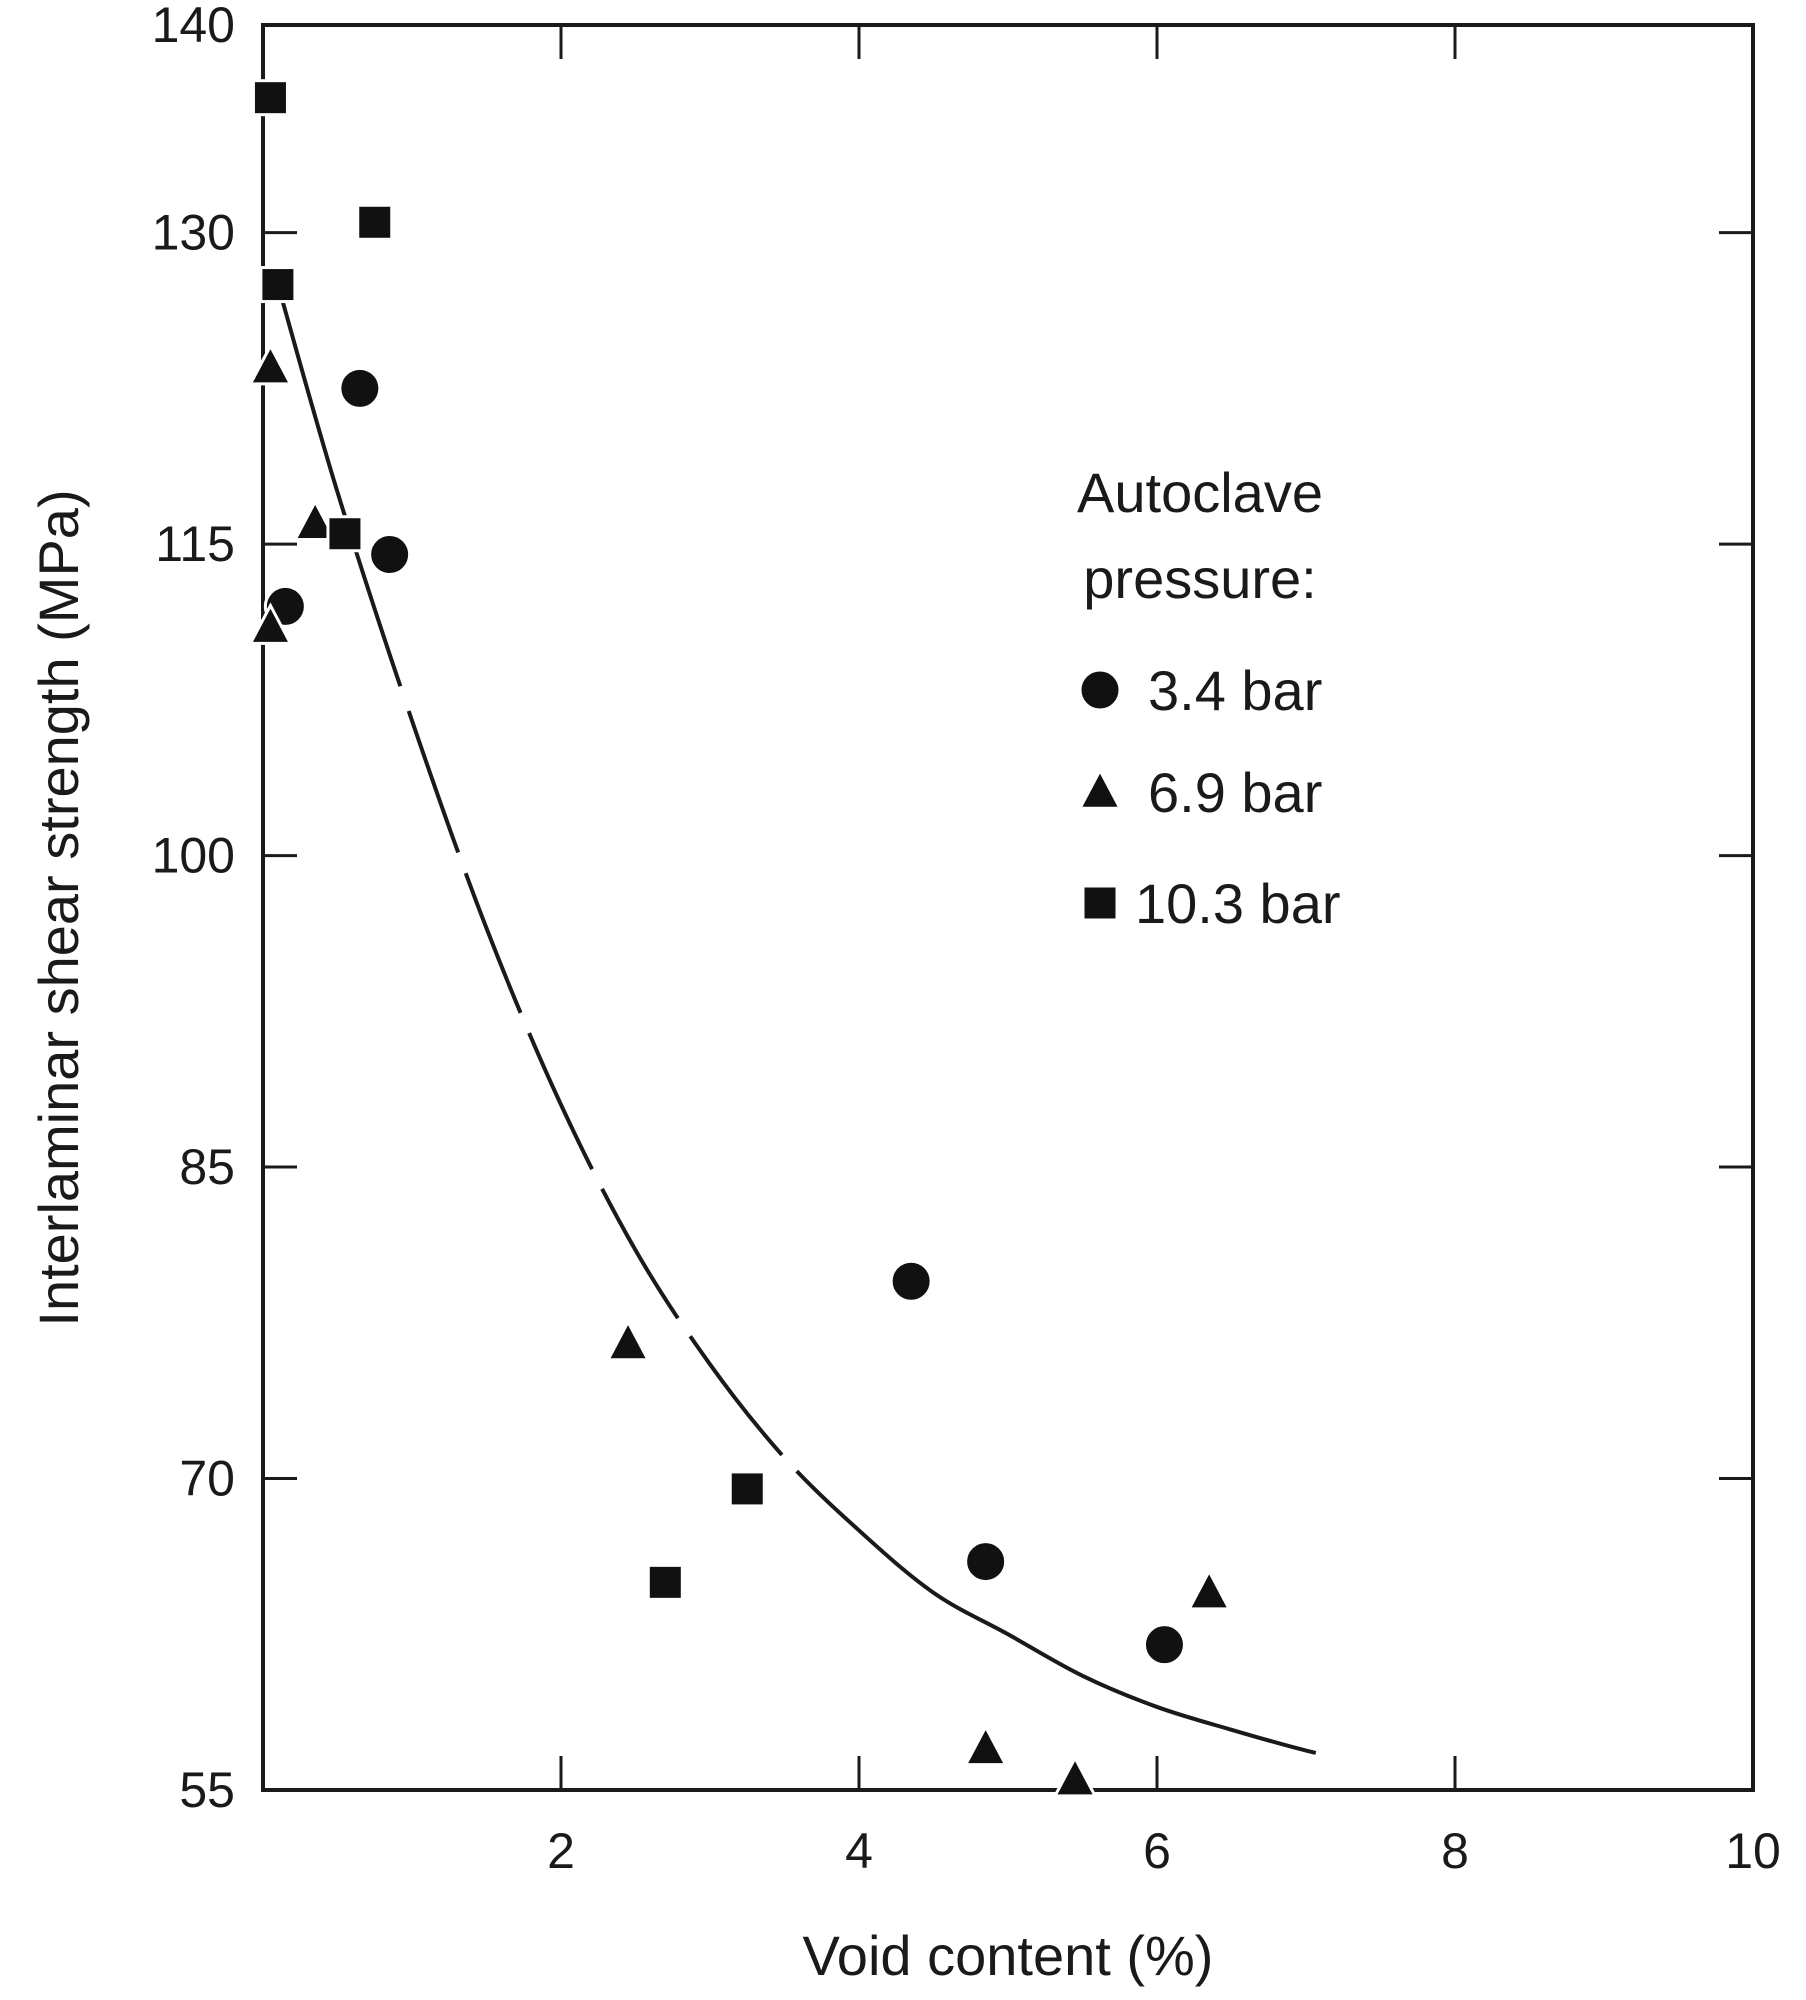  I want to click on x-tick-label: 6, so click(1157, 1851).